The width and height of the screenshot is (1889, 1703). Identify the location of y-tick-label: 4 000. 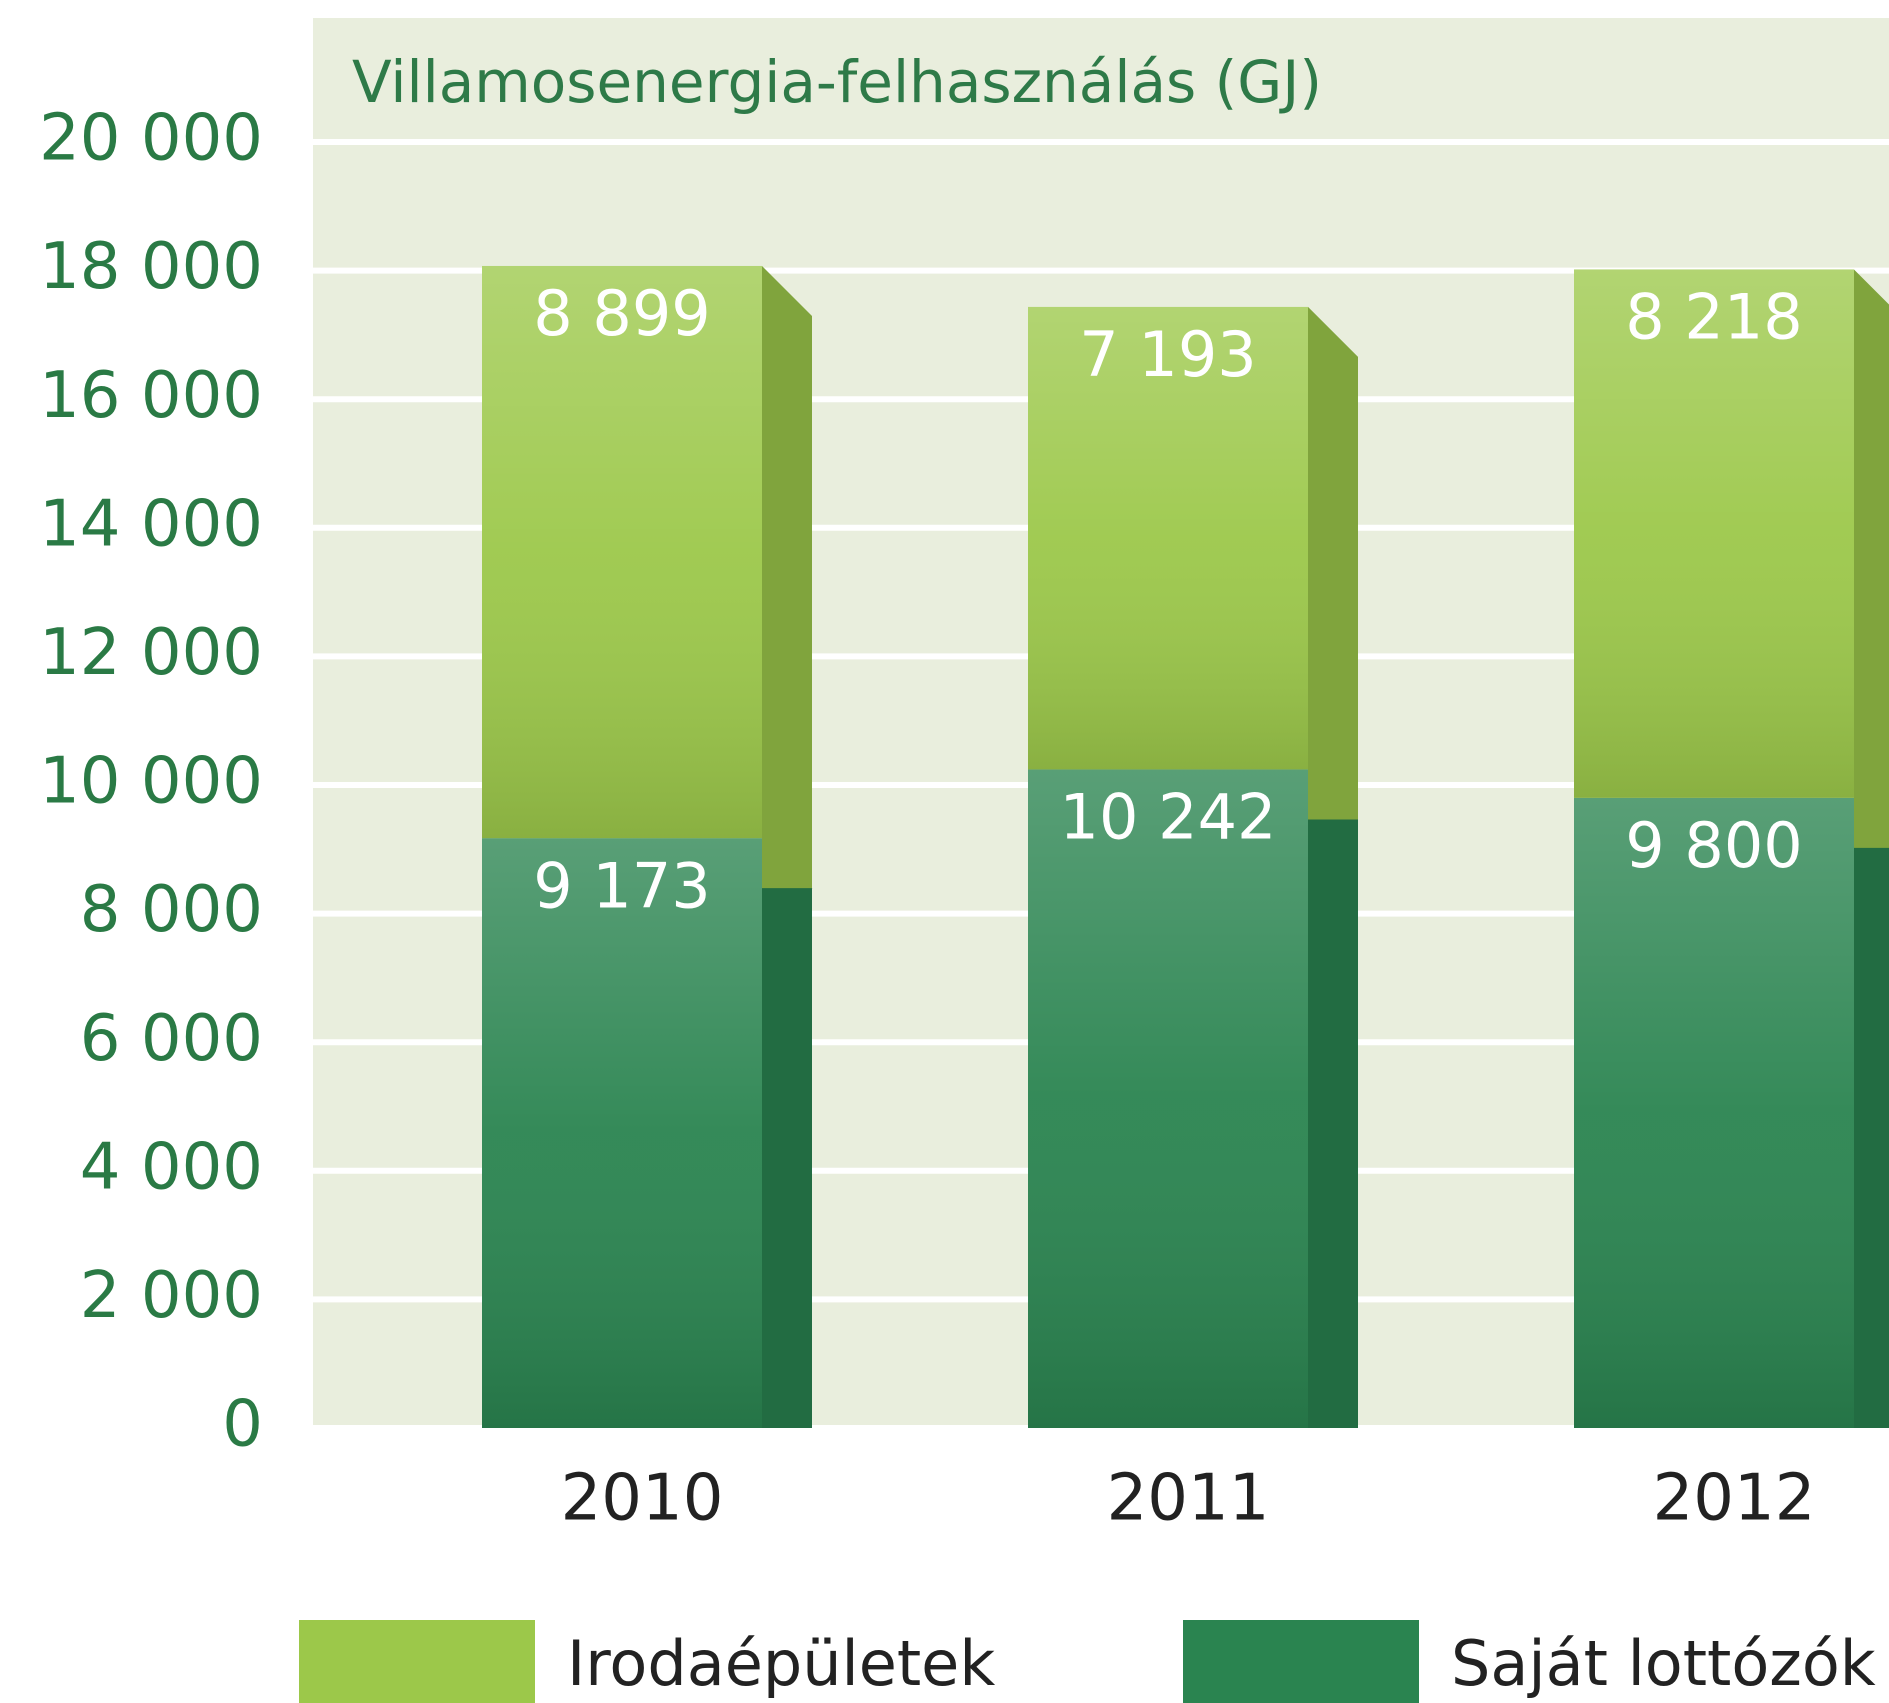
(171, 1167).